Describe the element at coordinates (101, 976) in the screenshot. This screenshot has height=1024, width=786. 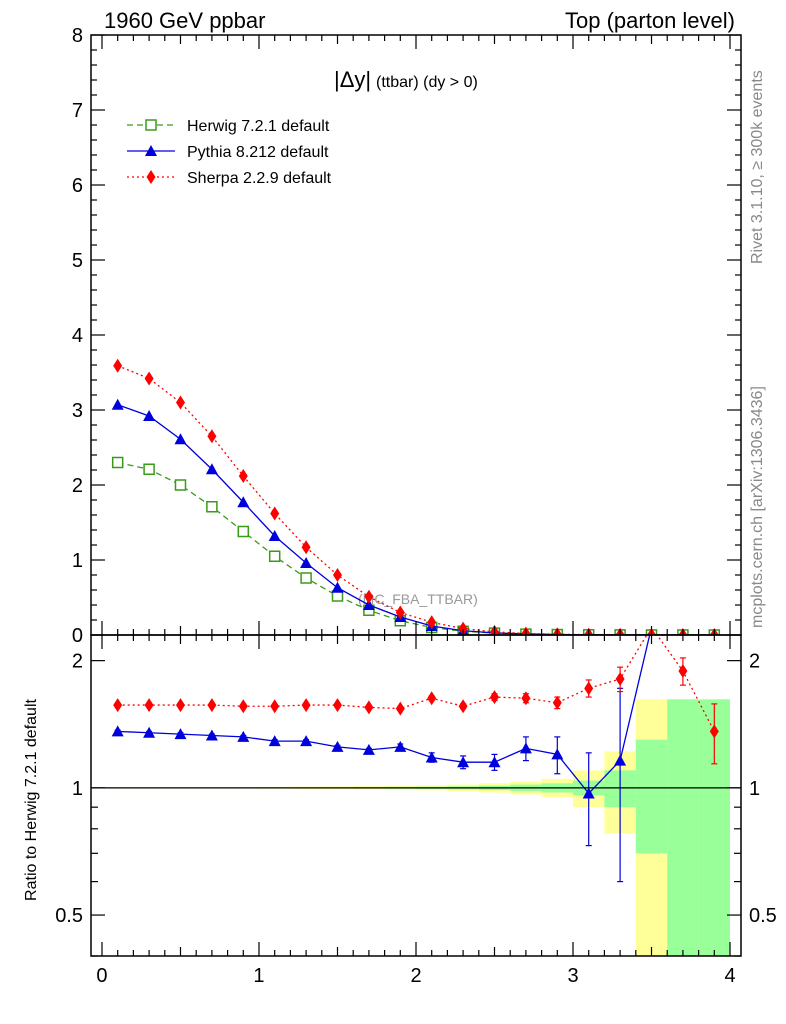
I see `xtick-label: 0` at that location.